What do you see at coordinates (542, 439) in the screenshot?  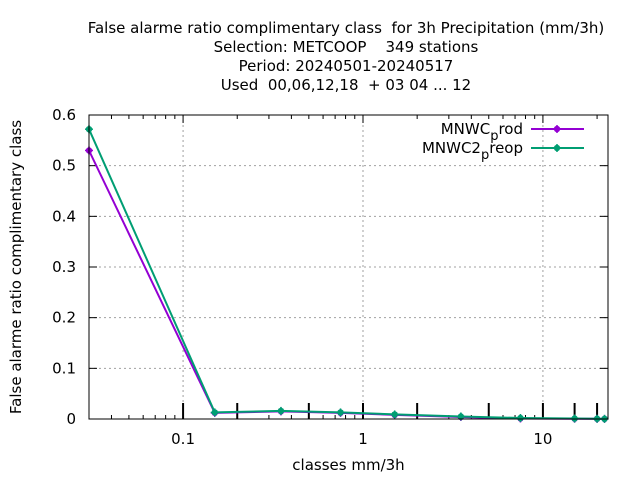 I see `x-tick-label: 10` at bounding box center [542, 439].